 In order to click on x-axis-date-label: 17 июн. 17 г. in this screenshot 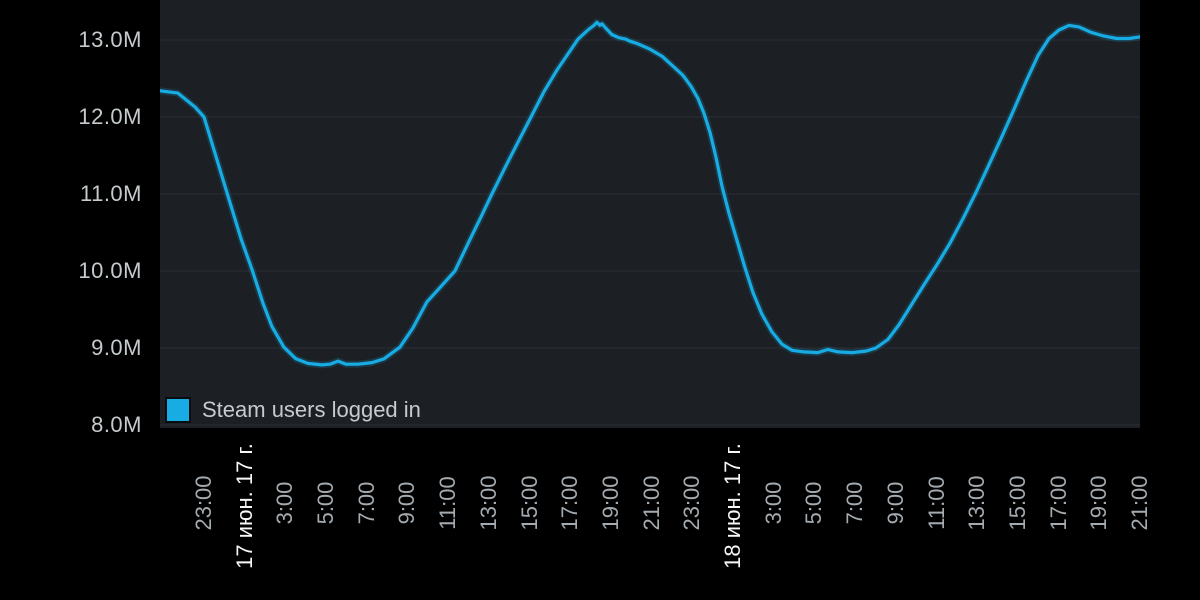, I will do `click(244, 506)`.